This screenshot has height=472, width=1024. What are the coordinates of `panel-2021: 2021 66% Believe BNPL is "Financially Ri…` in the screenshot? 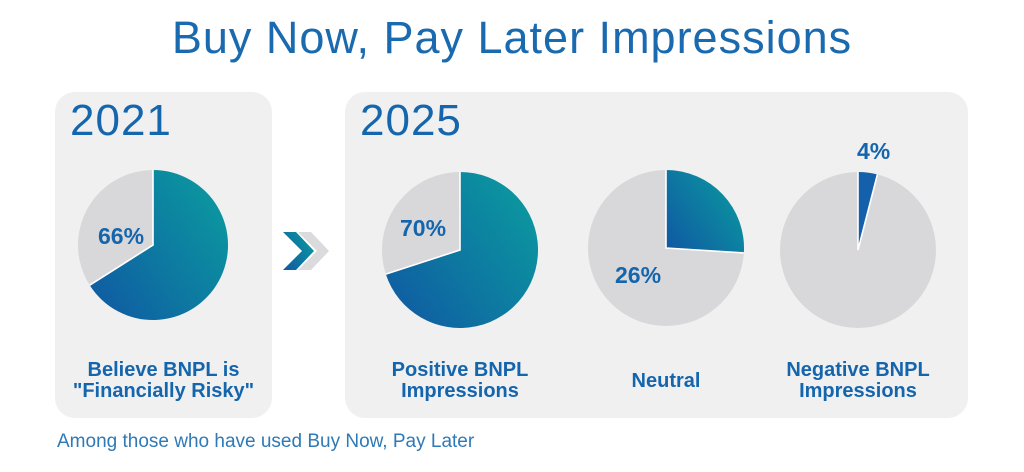 It's located at (163, 255).